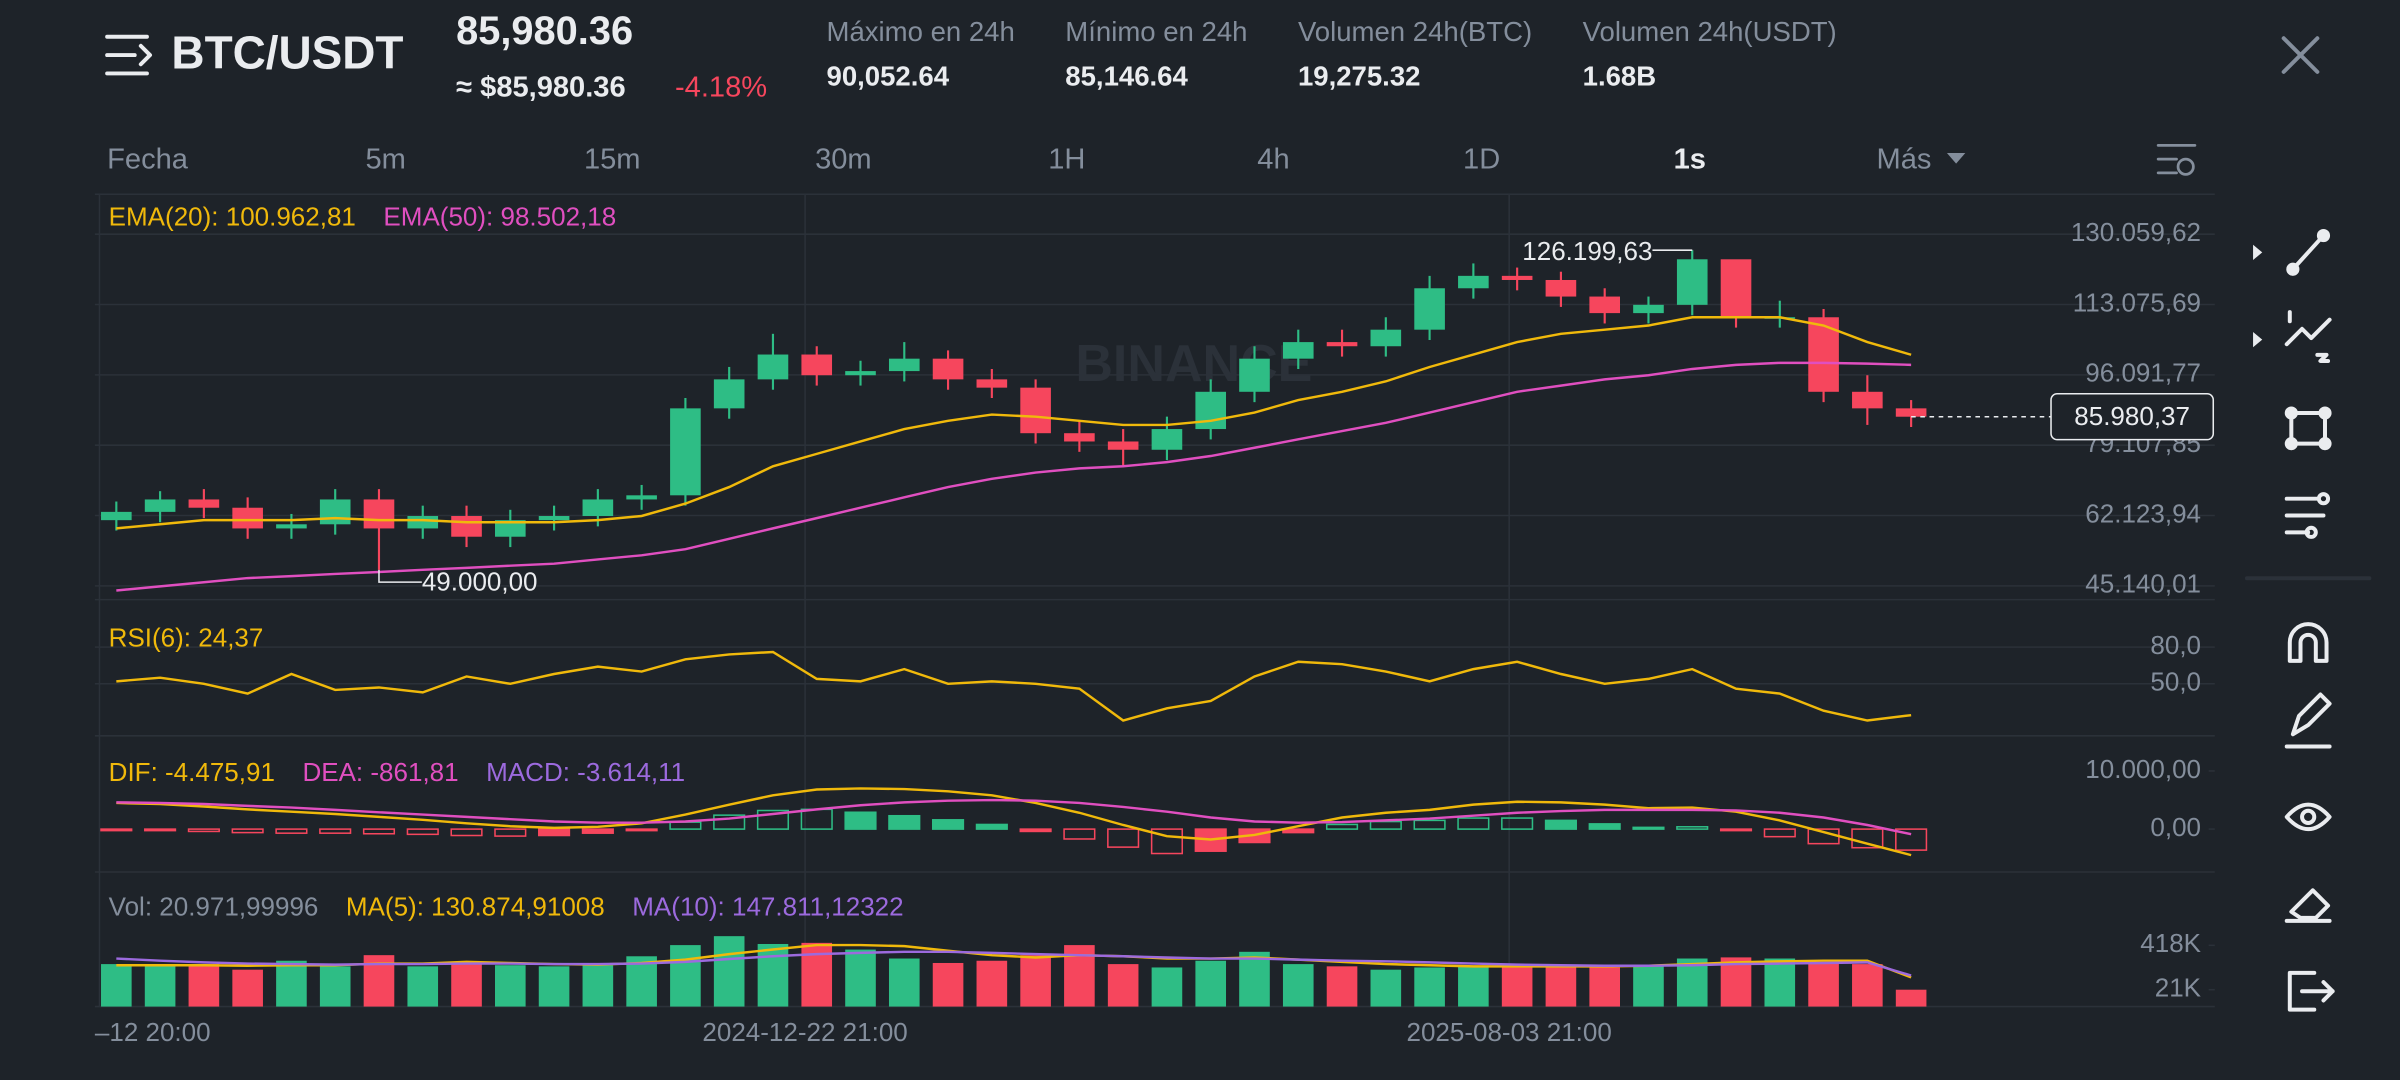 This screenshot has width=2400, height=1080. Describe the element at coordinates (287, 53) in the screenshot. I see `pair: BTC/USDT` at that location.